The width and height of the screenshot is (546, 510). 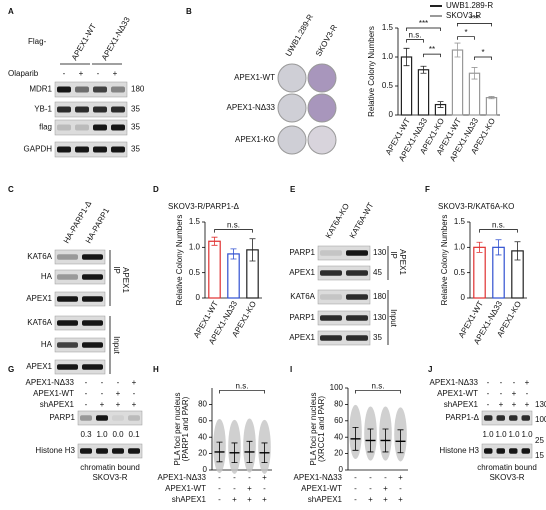 What do you see at coordinates (156, 369) in the screenshot?
I see `panel-label: H` at bounding box center [156, 369].